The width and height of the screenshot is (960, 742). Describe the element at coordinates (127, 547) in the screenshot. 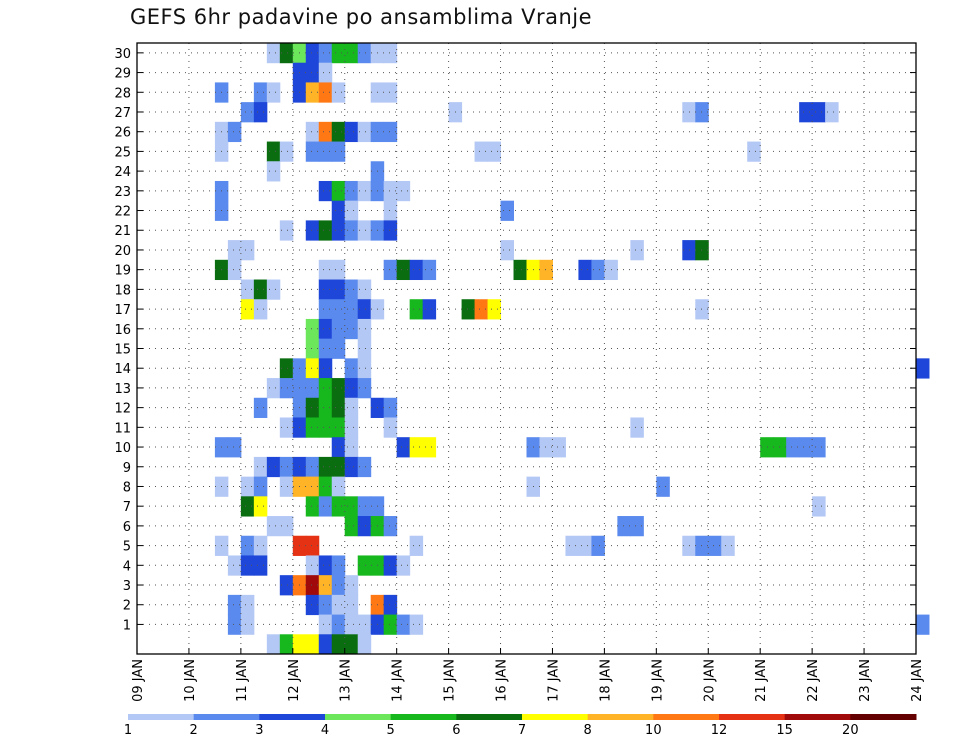

I see `y-tick-label: 5` at that location.